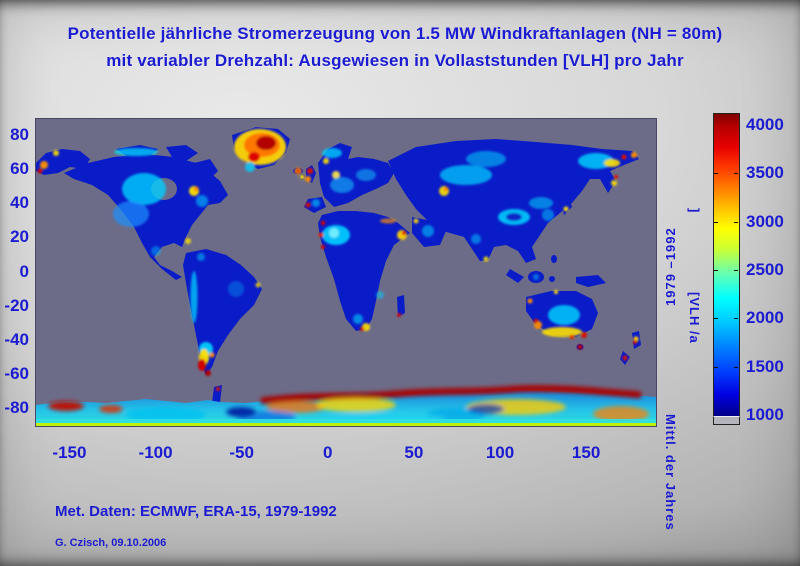 The image size is (800, 566). What do you see at coordinates (586, 452) in the screenshot?
I see `x-axis-tick-label: 150` at bounding box center [586, 452].